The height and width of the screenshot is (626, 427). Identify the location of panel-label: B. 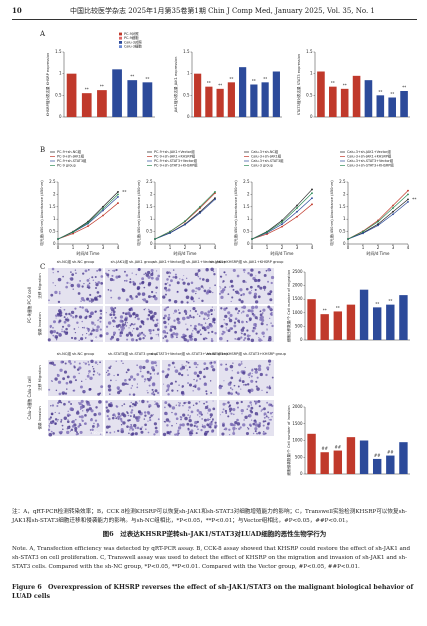
(42, 150).